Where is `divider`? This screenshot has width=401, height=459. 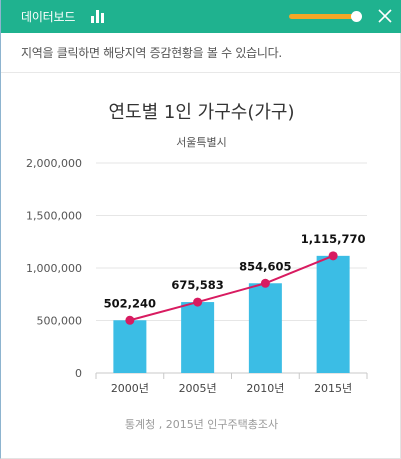 divider is located at coordinates (201, 72).